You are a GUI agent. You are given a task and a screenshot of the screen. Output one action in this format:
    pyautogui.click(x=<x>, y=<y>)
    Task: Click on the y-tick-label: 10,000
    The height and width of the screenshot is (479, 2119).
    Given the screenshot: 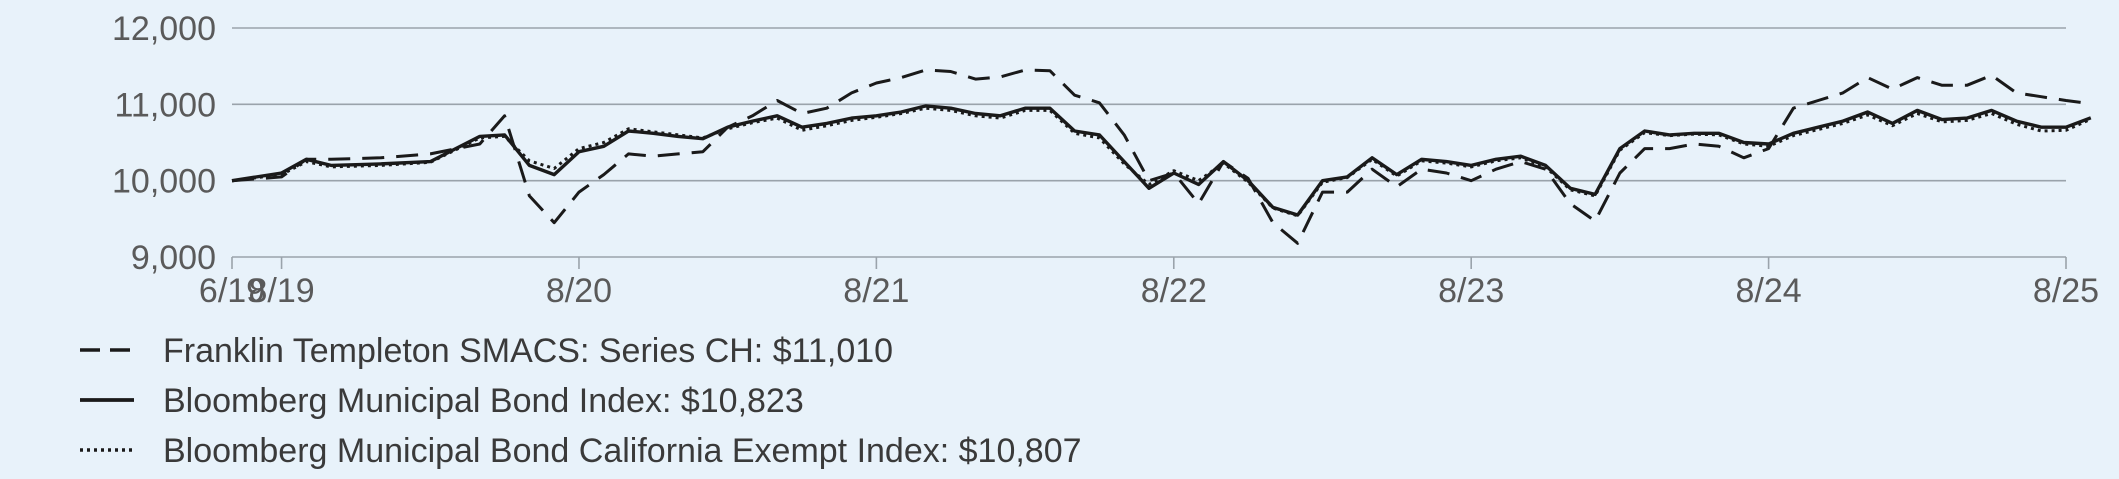 What is the action you would take?
    pyautogui.click(x=164, y=182)
    